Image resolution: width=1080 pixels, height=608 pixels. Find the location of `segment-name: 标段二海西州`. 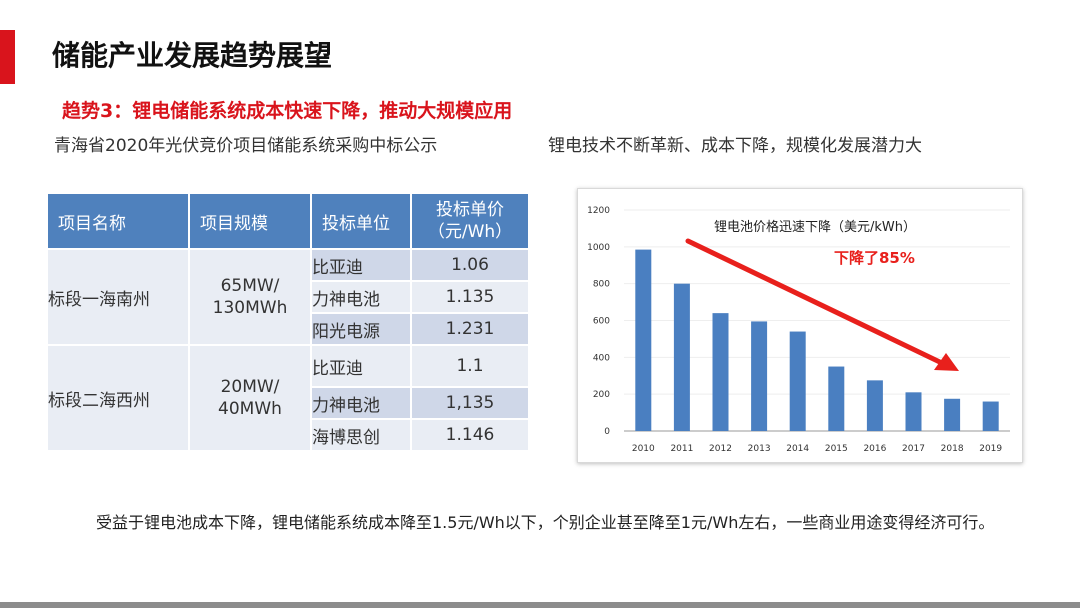

segment-name: 标段二海西州 is located at coordinates (118, 398).